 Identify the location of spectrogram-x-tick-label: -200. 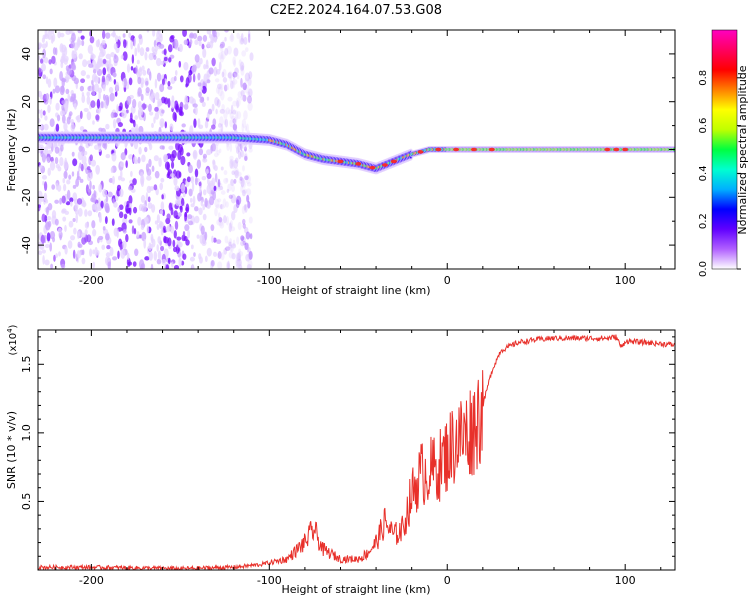
(91, 280).